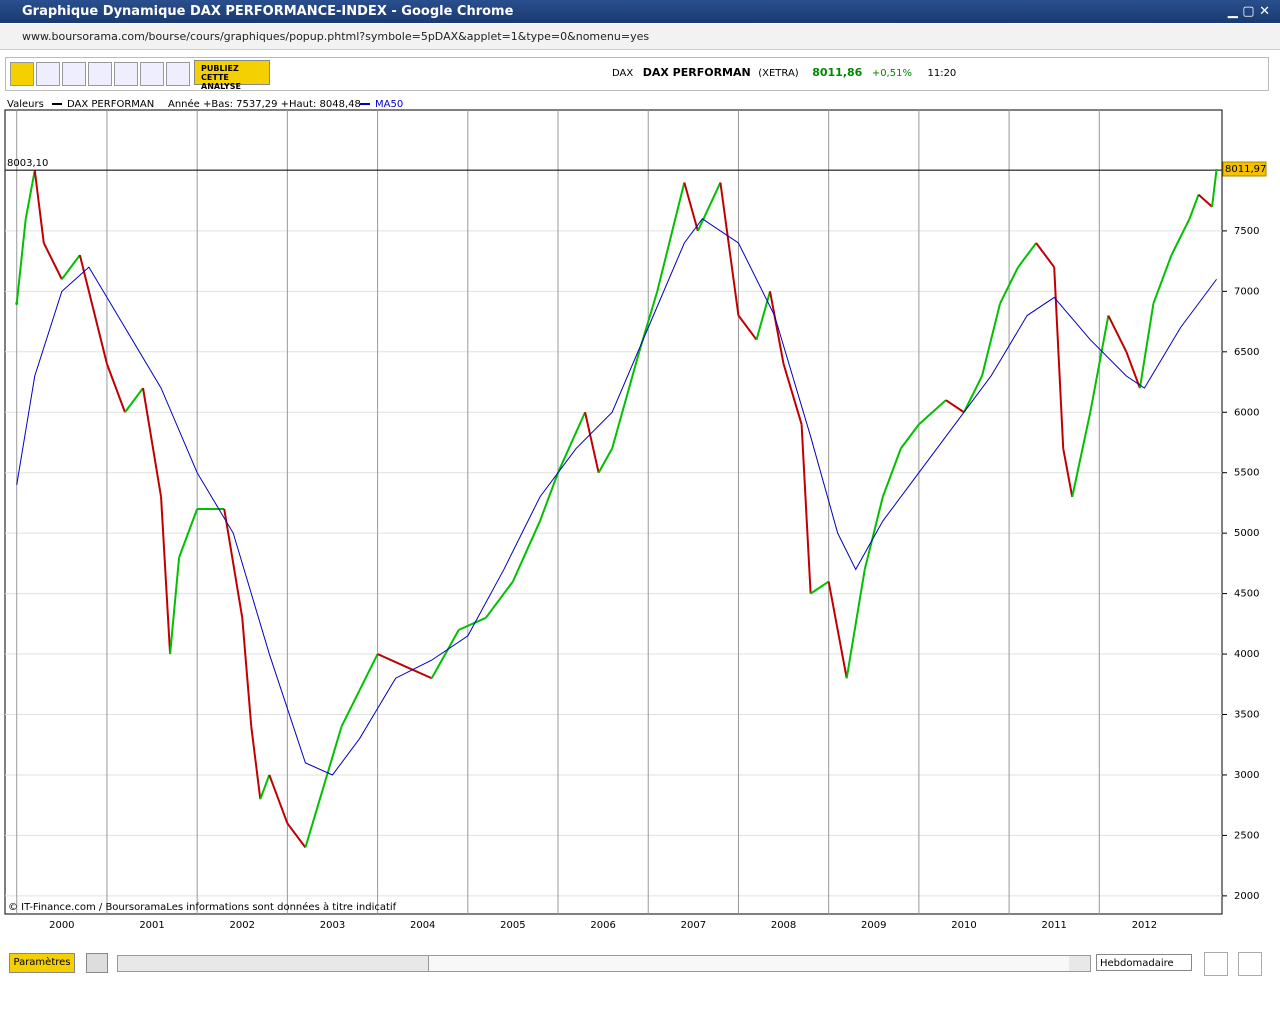 This screenshot has height=1024, width=1280. What do you see at coordinates (242, 925) in the screenshot?
I see `x-tick-label: 2002` at bounding box center [242, 925].